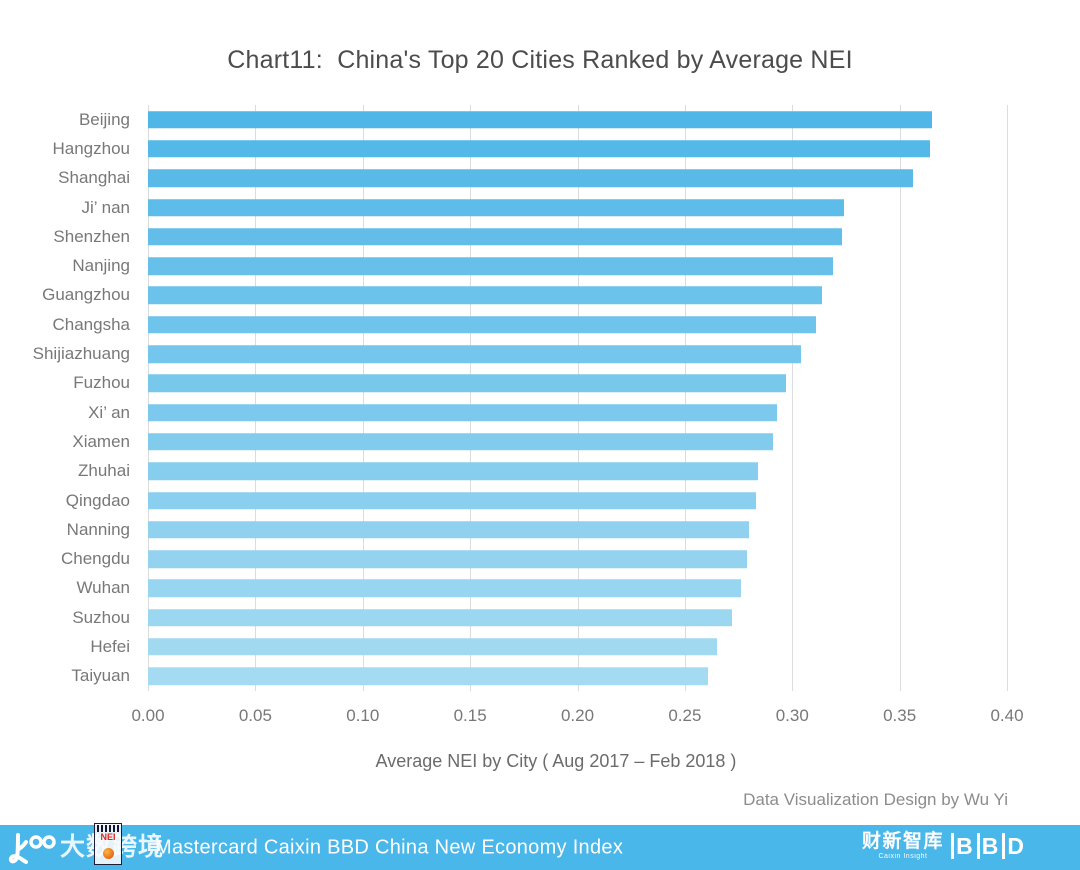 This screenshot has height=870, width=1080. I want to click on x-tick-label: 0.25, so click(685, 715).